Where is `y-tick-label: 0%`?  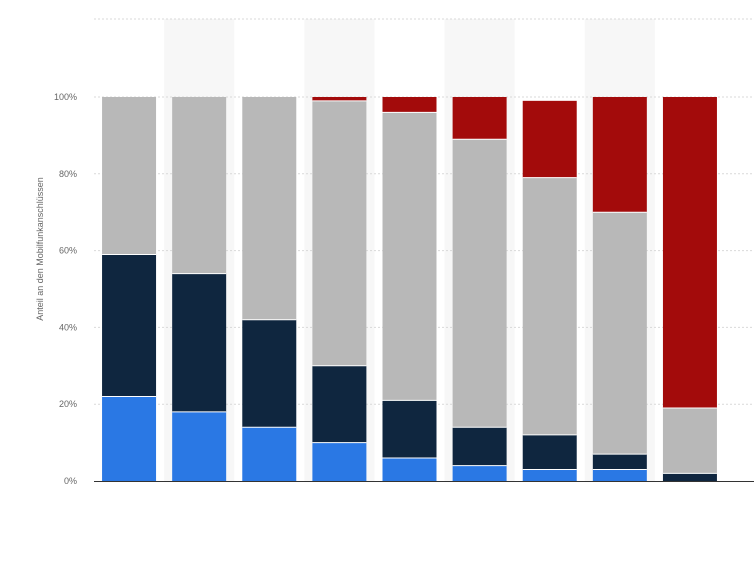 y-tick-label: 0% is located at coordinates (70, 481).